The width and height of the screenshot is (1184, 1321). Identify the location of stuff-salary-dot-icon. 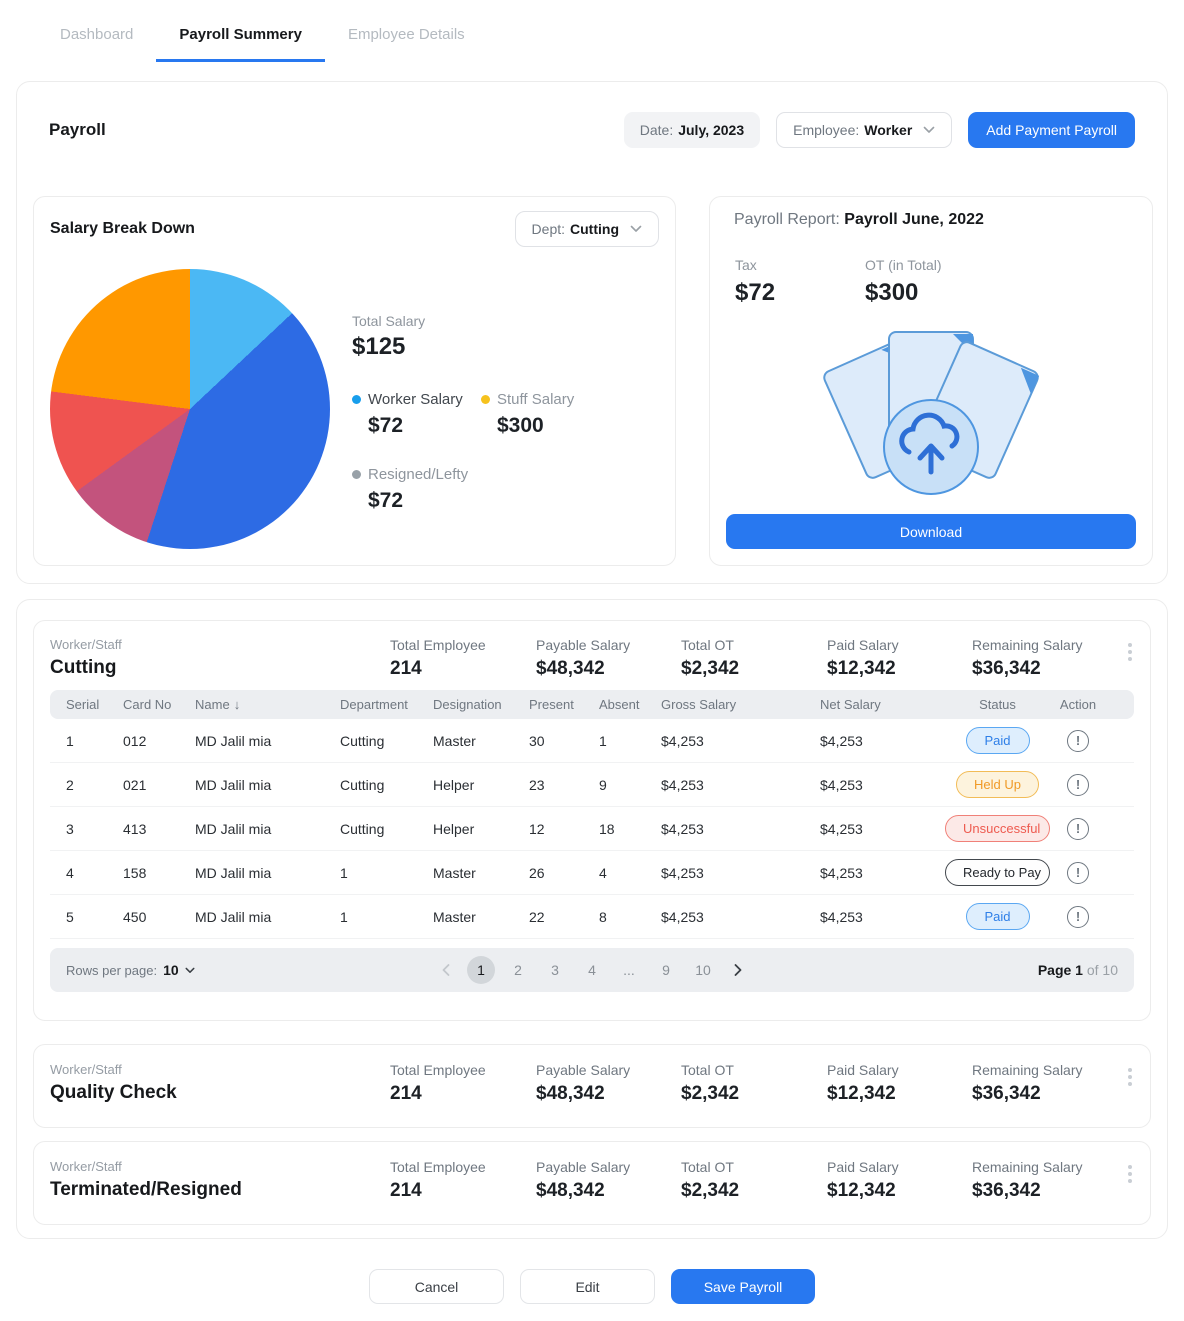
(485, 399).